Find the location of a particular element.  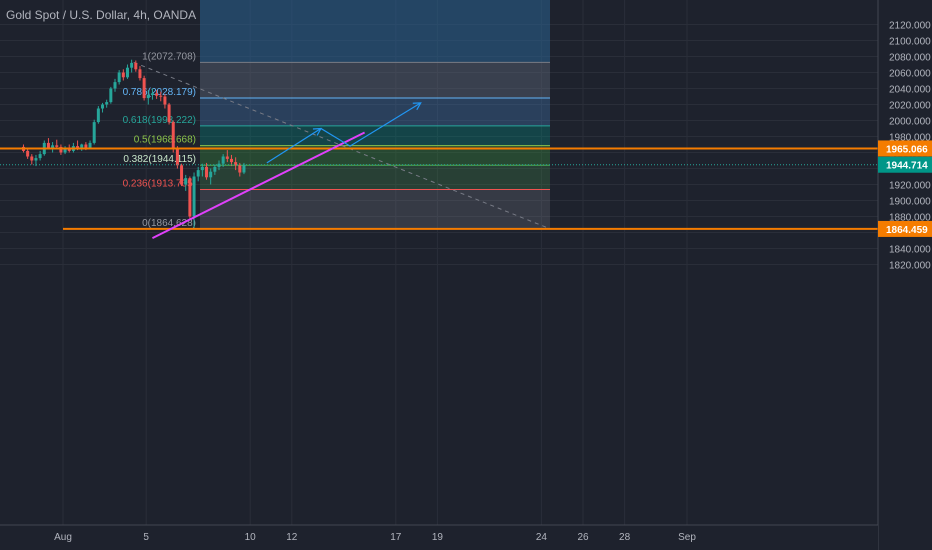

resistance-level-price-tag is located at coordinates (905, 148).